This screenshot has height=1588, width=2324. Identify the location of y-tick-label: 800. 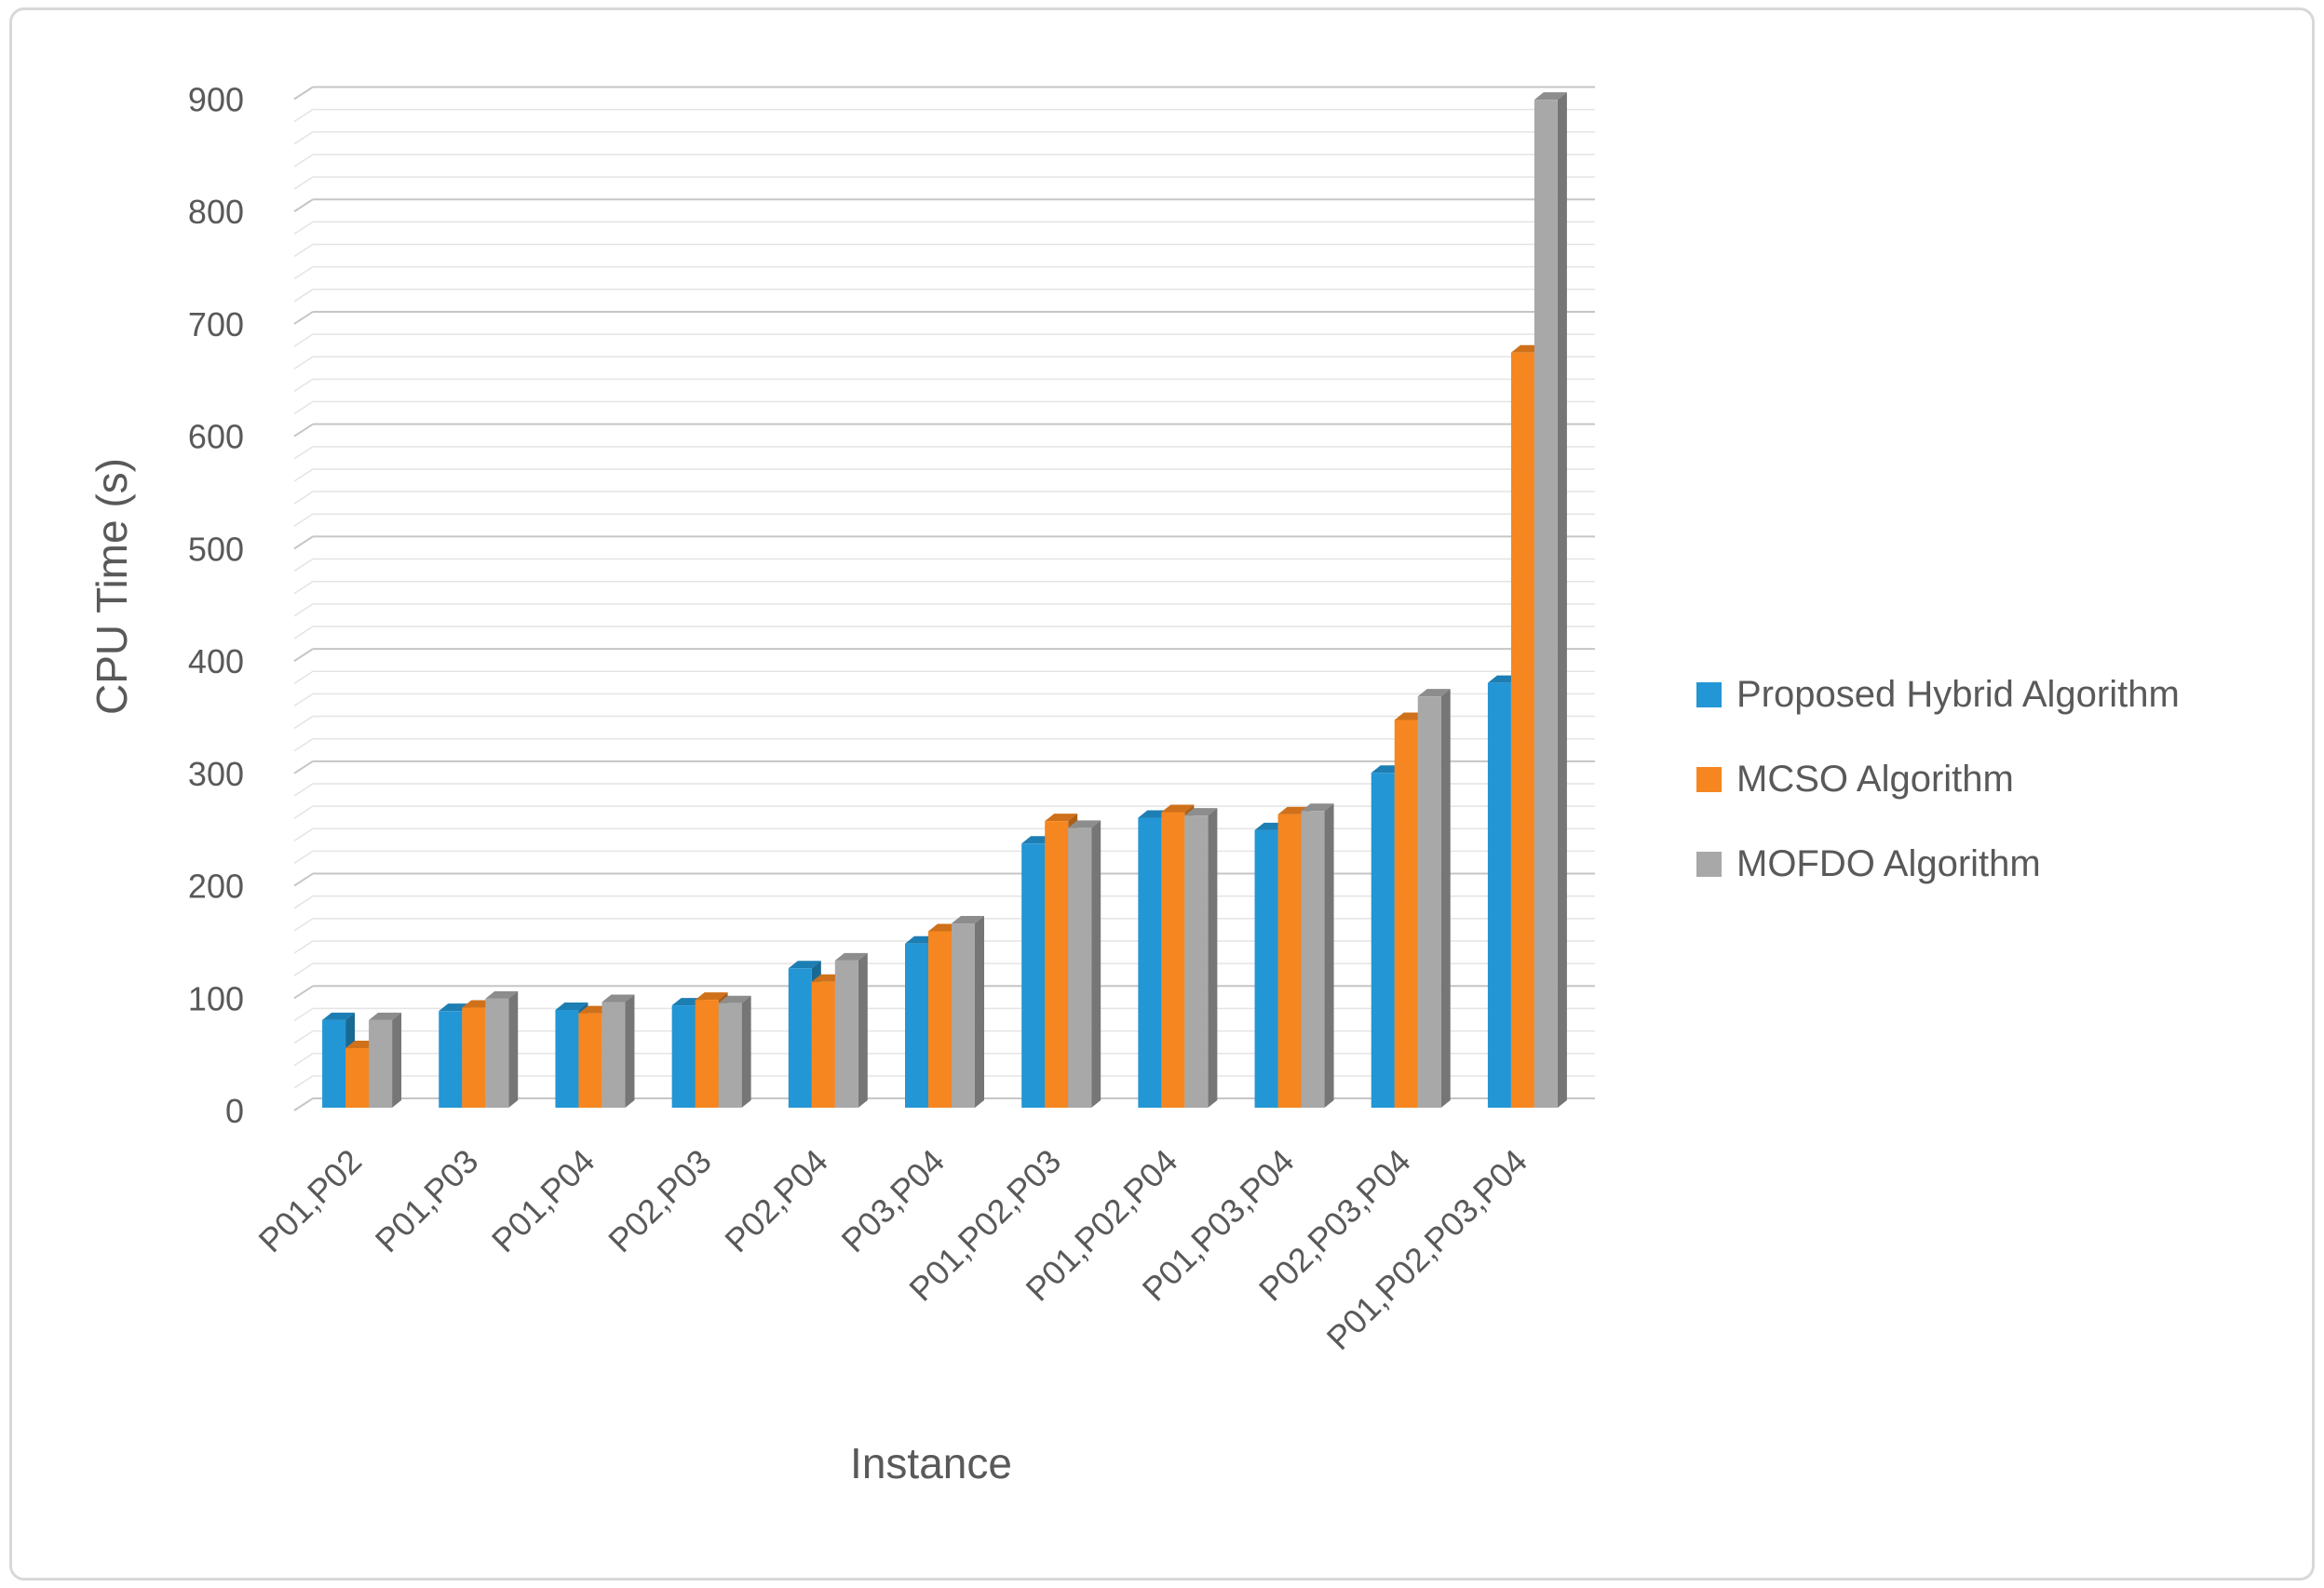
(216, 212).